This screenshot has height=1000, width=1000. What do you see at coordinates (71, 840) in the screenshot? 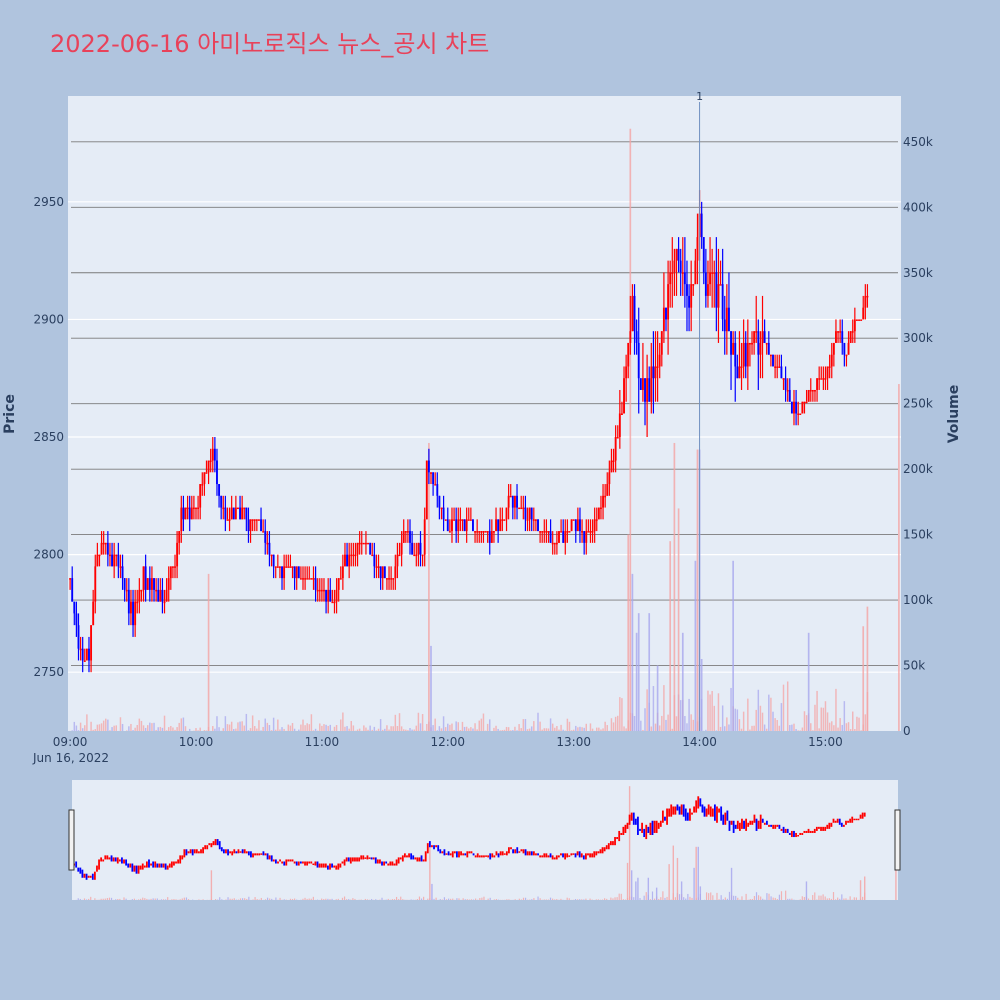
I see `range-slider-left-handle` at bounding box center [71, 840].